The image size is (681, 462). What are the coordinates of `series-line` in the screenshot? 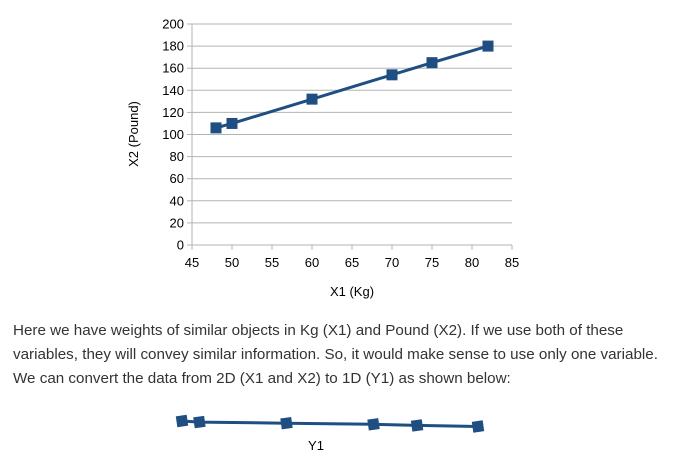 It's located at (352, 87).